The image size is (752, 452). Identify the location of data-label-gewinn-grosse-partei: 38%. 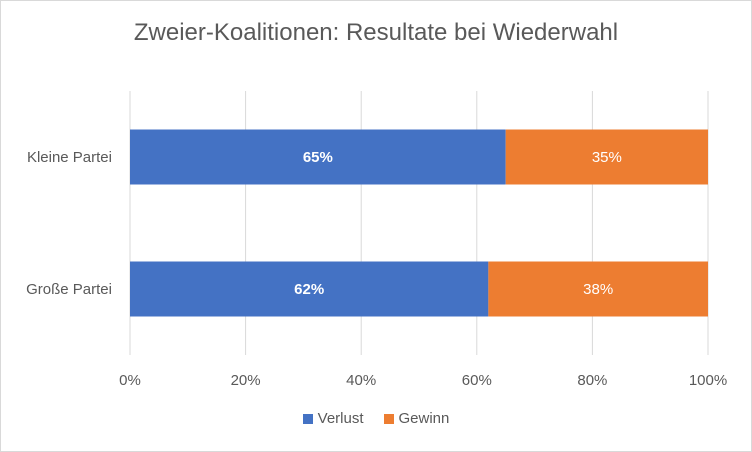
(598, 289).